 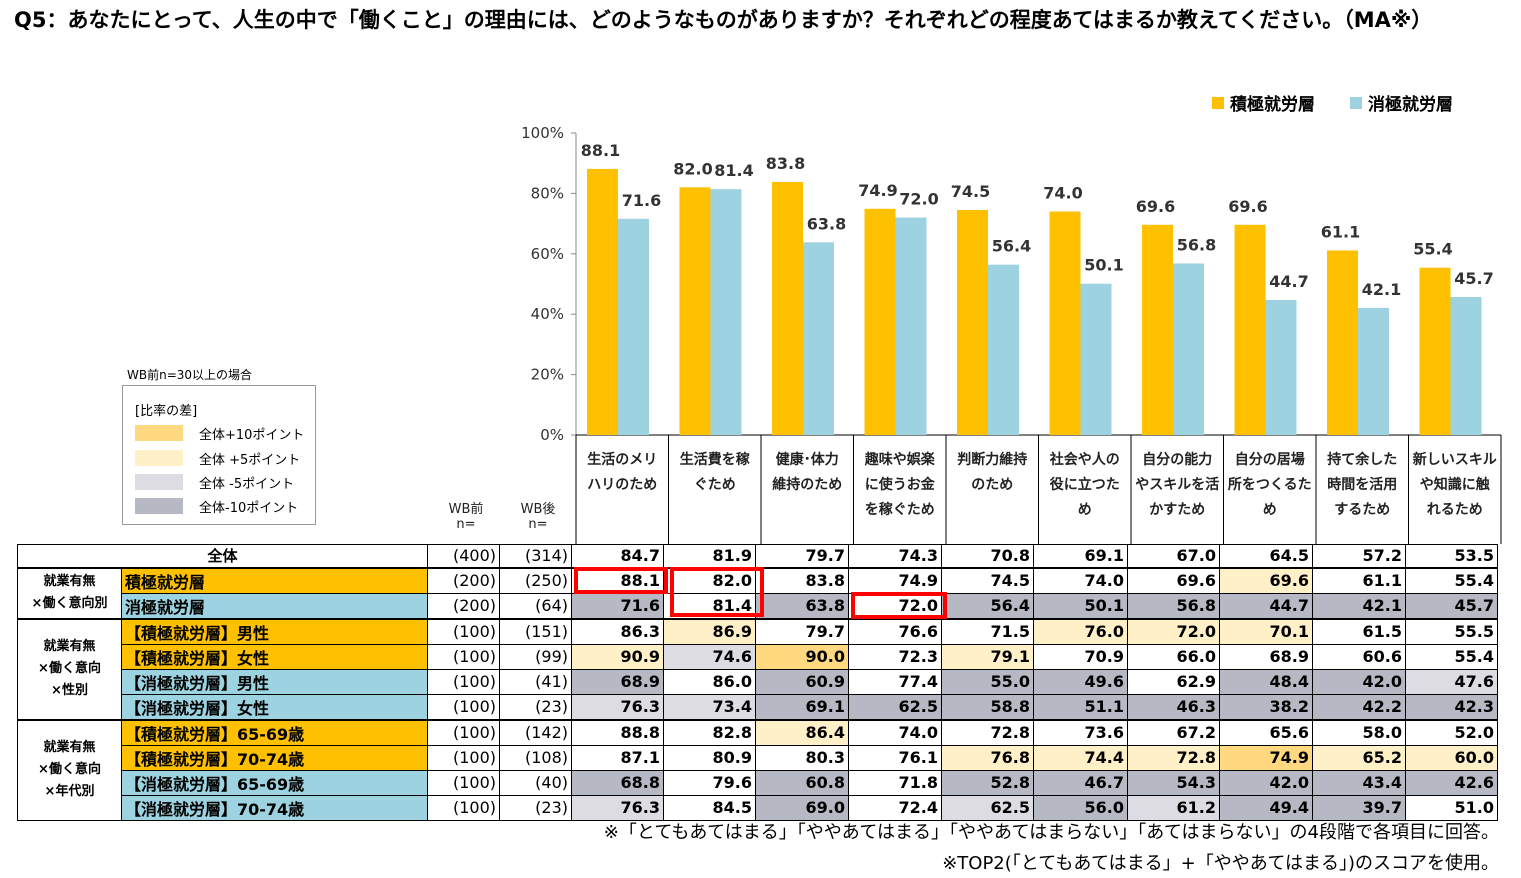 I want to click on table-cell: 51.0, so click(x=1451, y=807).